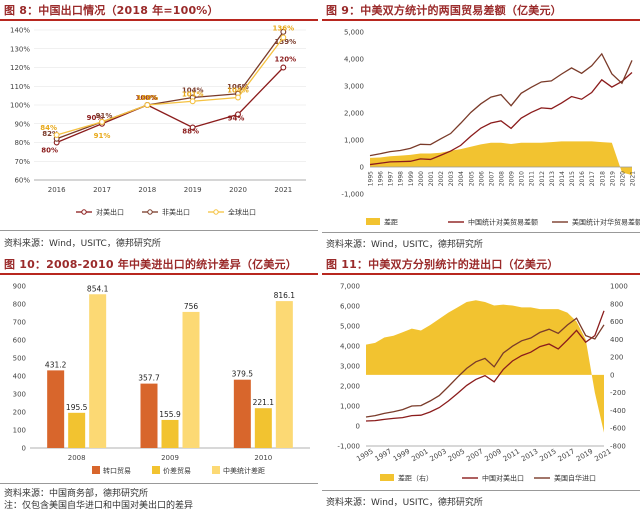 The width and height of the screenshot is (640, 511). I want to click on fig9-x-tick: 1999, so click(411, 178).